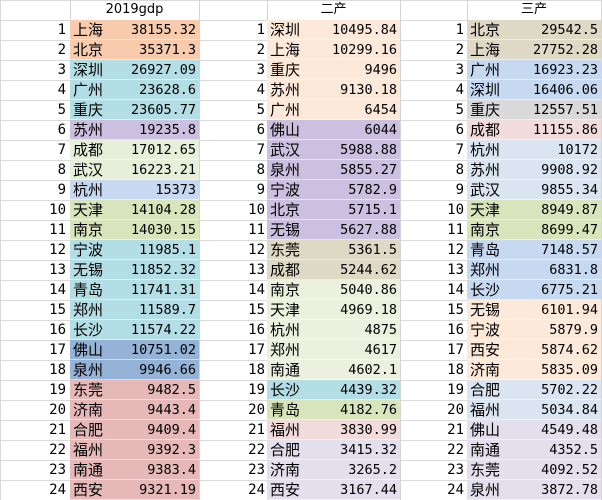  I want to click on city-value-cell: 无锡 5627.88, so click(333, 230).